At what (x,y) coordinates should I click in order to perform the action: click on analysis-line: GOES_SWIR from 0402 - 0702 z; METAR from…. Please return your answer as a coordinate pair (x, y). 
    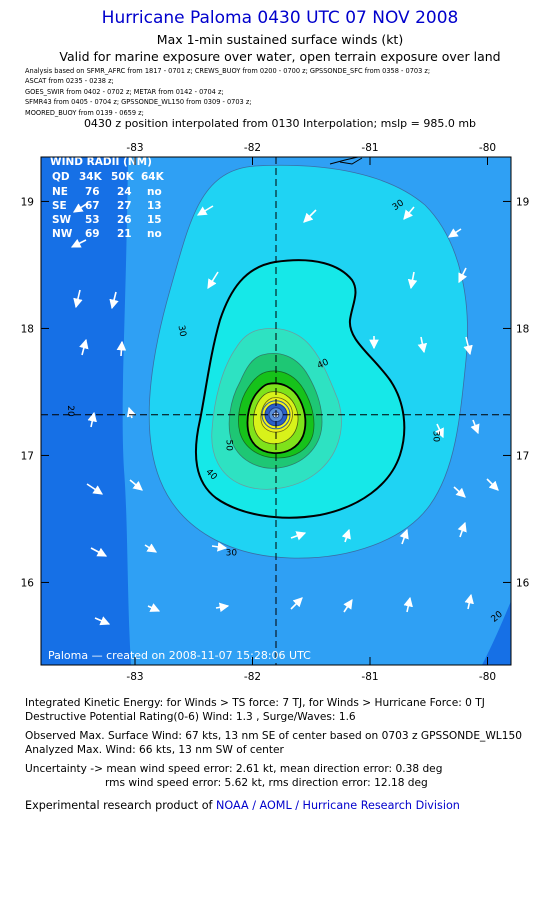
    Looking at the image, I should click on (124, 91).